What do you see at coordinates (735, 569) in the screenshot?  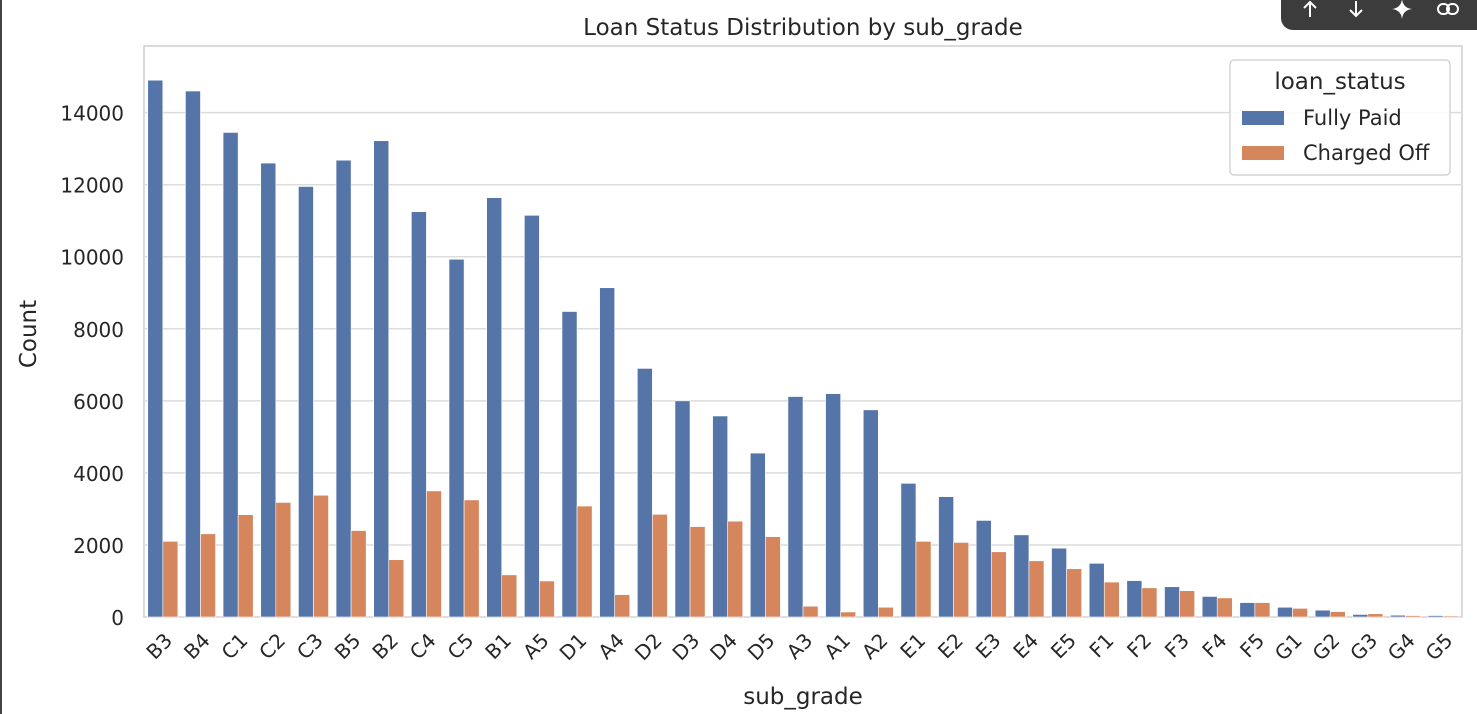 I see `bar-charged-off-d4` at bounding box center [735, 569].